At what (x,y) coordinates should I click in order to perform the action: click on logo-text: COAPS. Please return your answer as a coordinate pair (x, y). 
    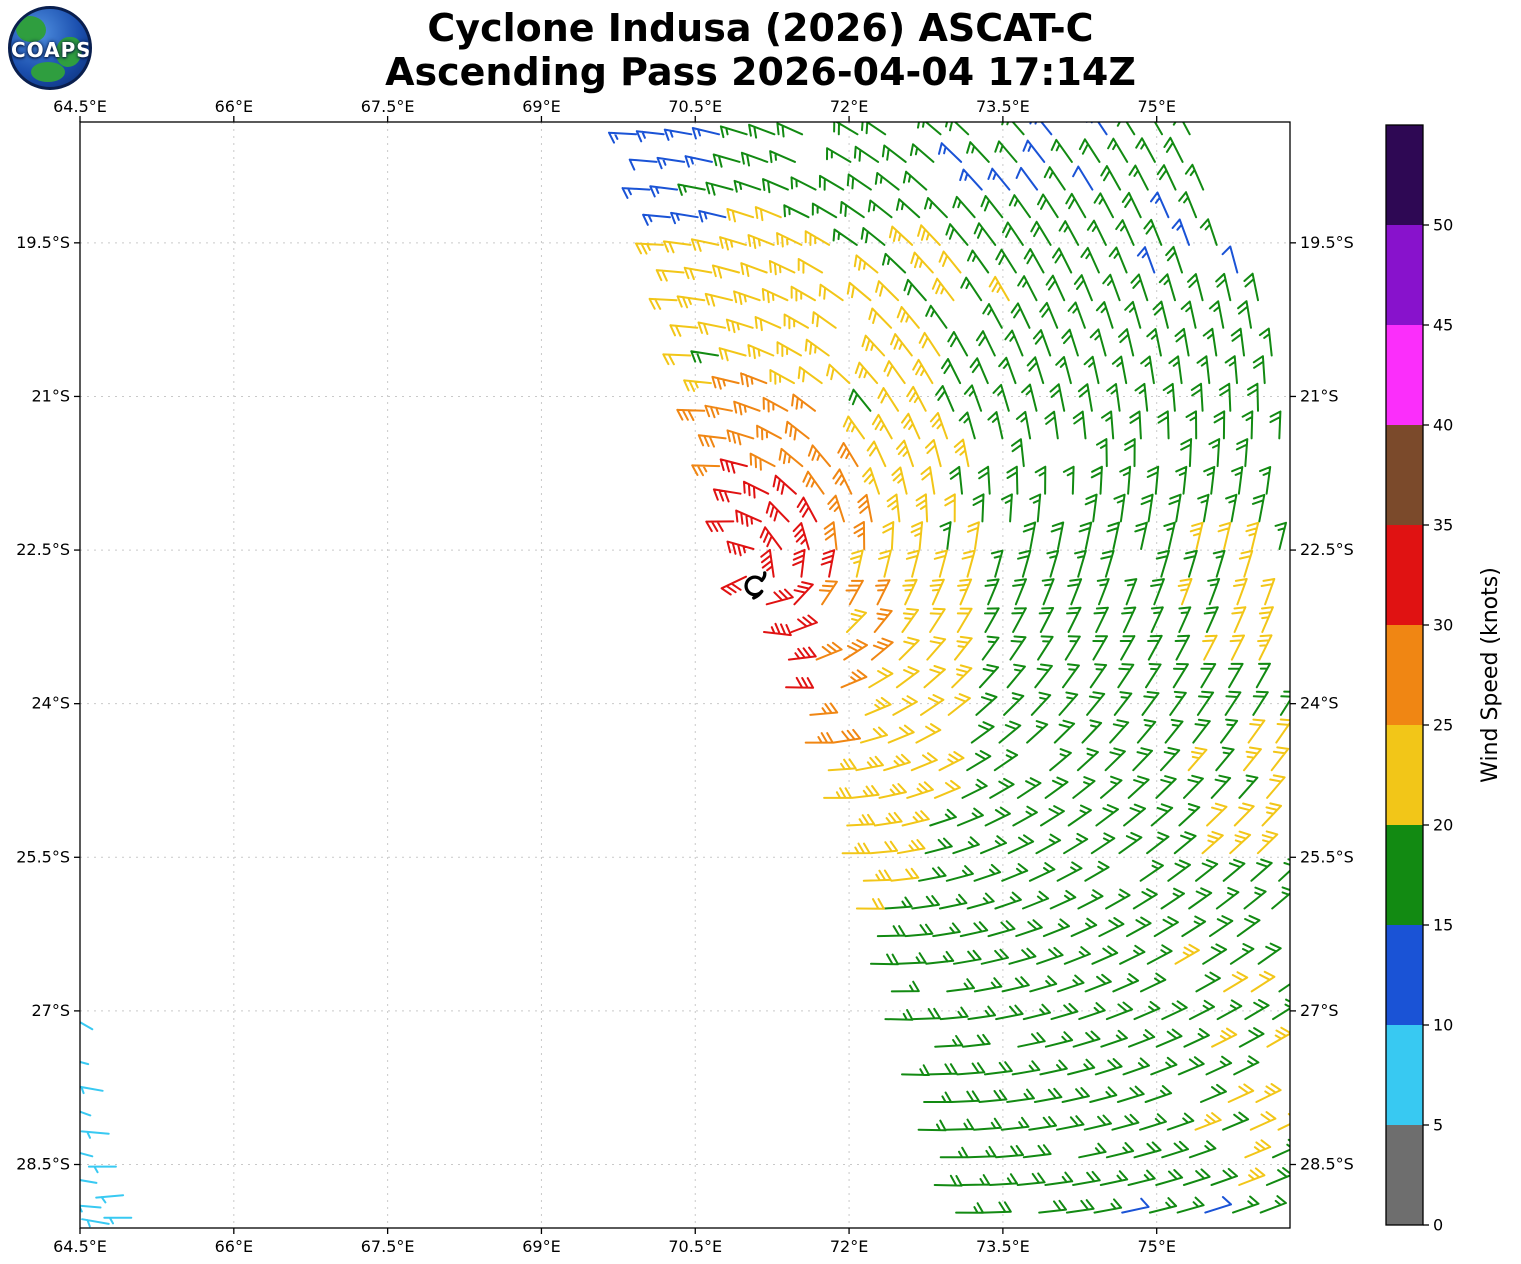
    Looking at the image, I should click on (51, 50).